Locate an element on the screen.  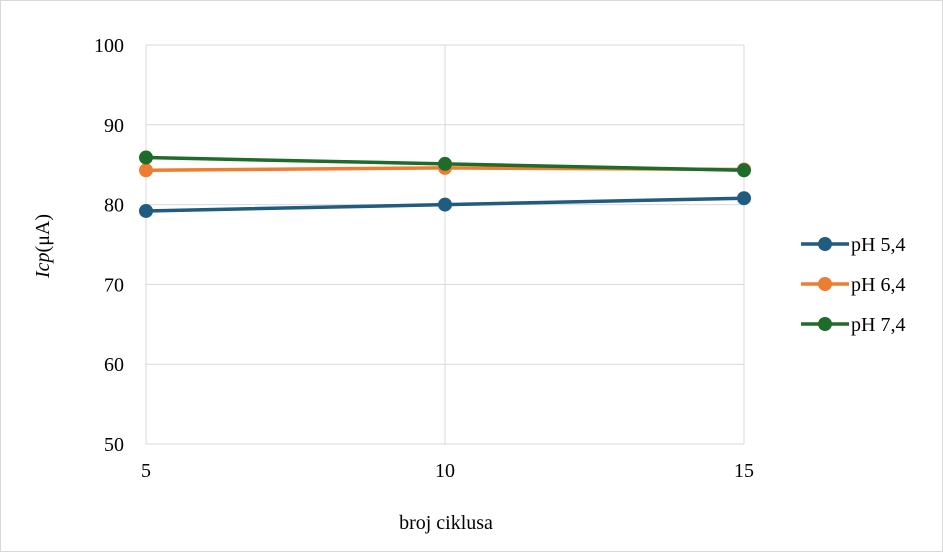
y-tick-label: 70 is located at coordinates (114, 285).